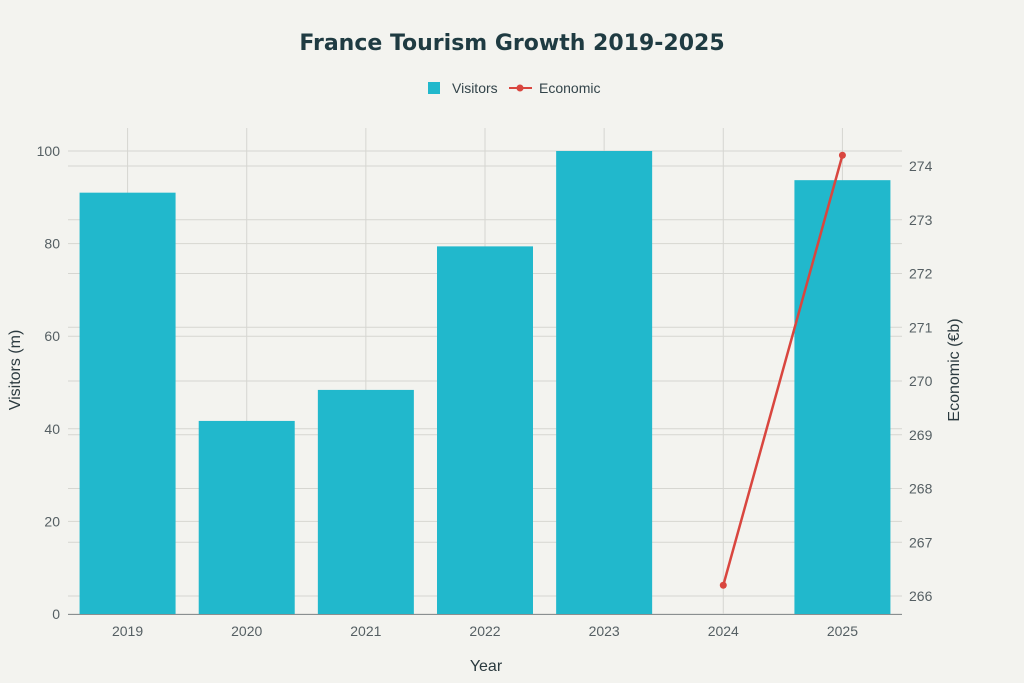  Describe the element at coordinates (52, 429) in the screenshot. I see `y-tick-label: 40` at that location.